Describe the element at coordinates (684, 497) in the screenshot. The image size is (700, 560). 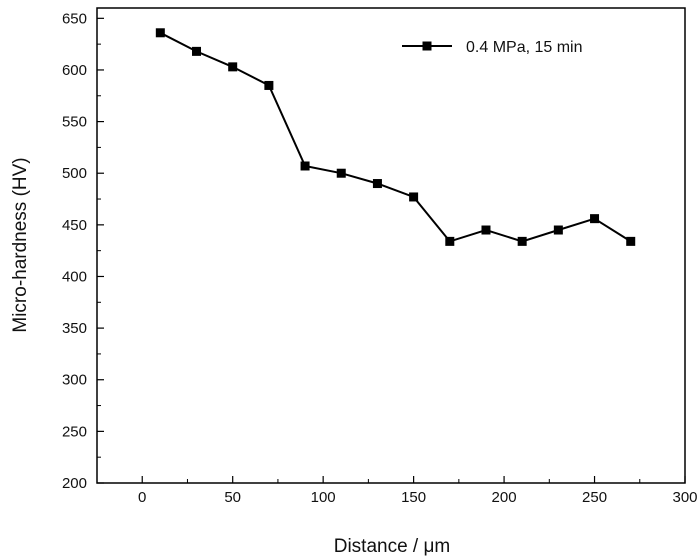
I see `x-tick-label: 300` at that location.